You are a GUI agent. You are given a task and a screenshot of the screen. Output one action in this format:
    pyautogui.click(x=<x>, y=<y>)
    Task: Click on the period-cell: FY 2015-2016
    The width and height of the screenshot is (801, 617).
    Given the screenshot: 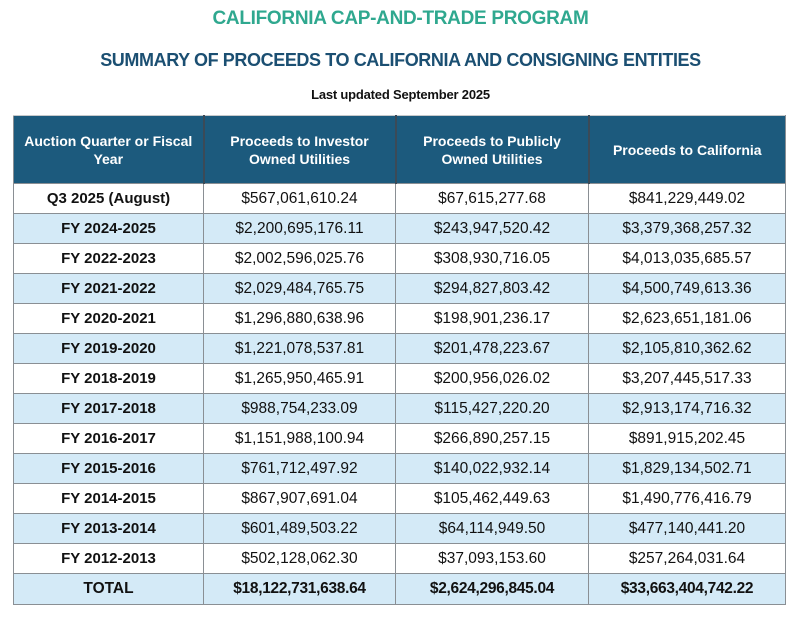 What is the action you would take?
    pyautogui.click(x=108, y=468)
    